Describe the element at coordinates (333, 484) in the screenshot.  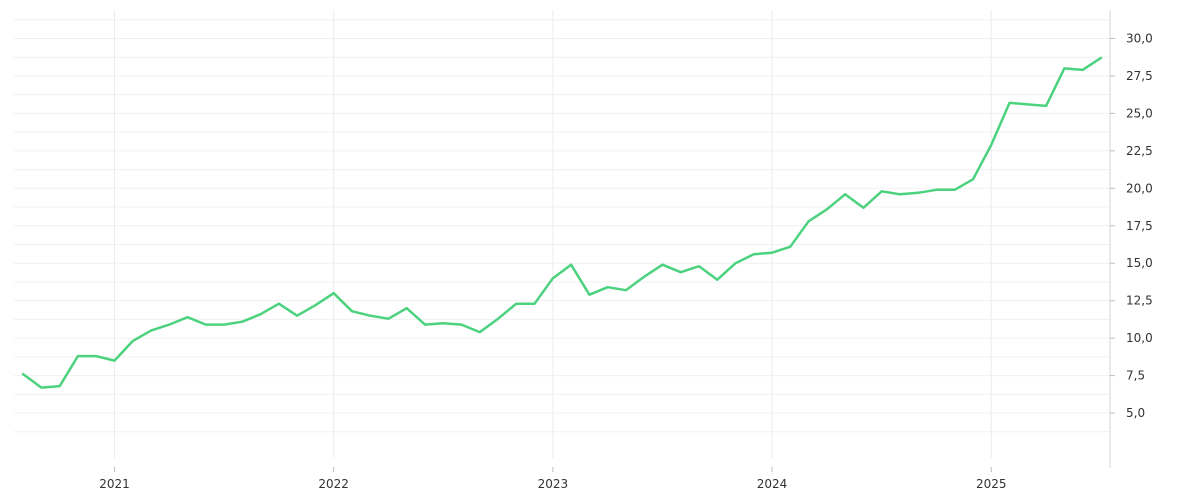
I see `x-tick-label: 2022` at that location.